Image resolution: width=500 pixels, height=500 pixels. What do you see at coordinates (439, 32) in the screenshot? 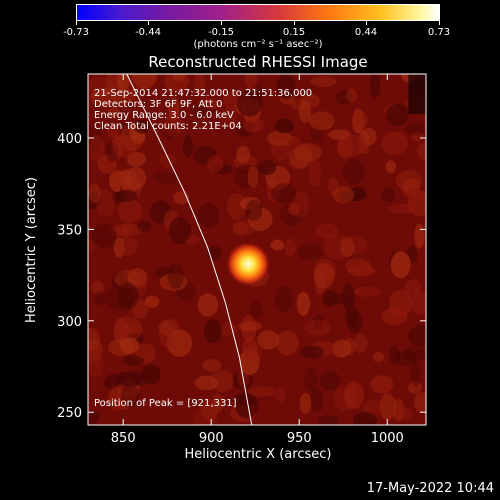
I see `colorbar-tick-label: 0.73` at bounding box center [439, 32].